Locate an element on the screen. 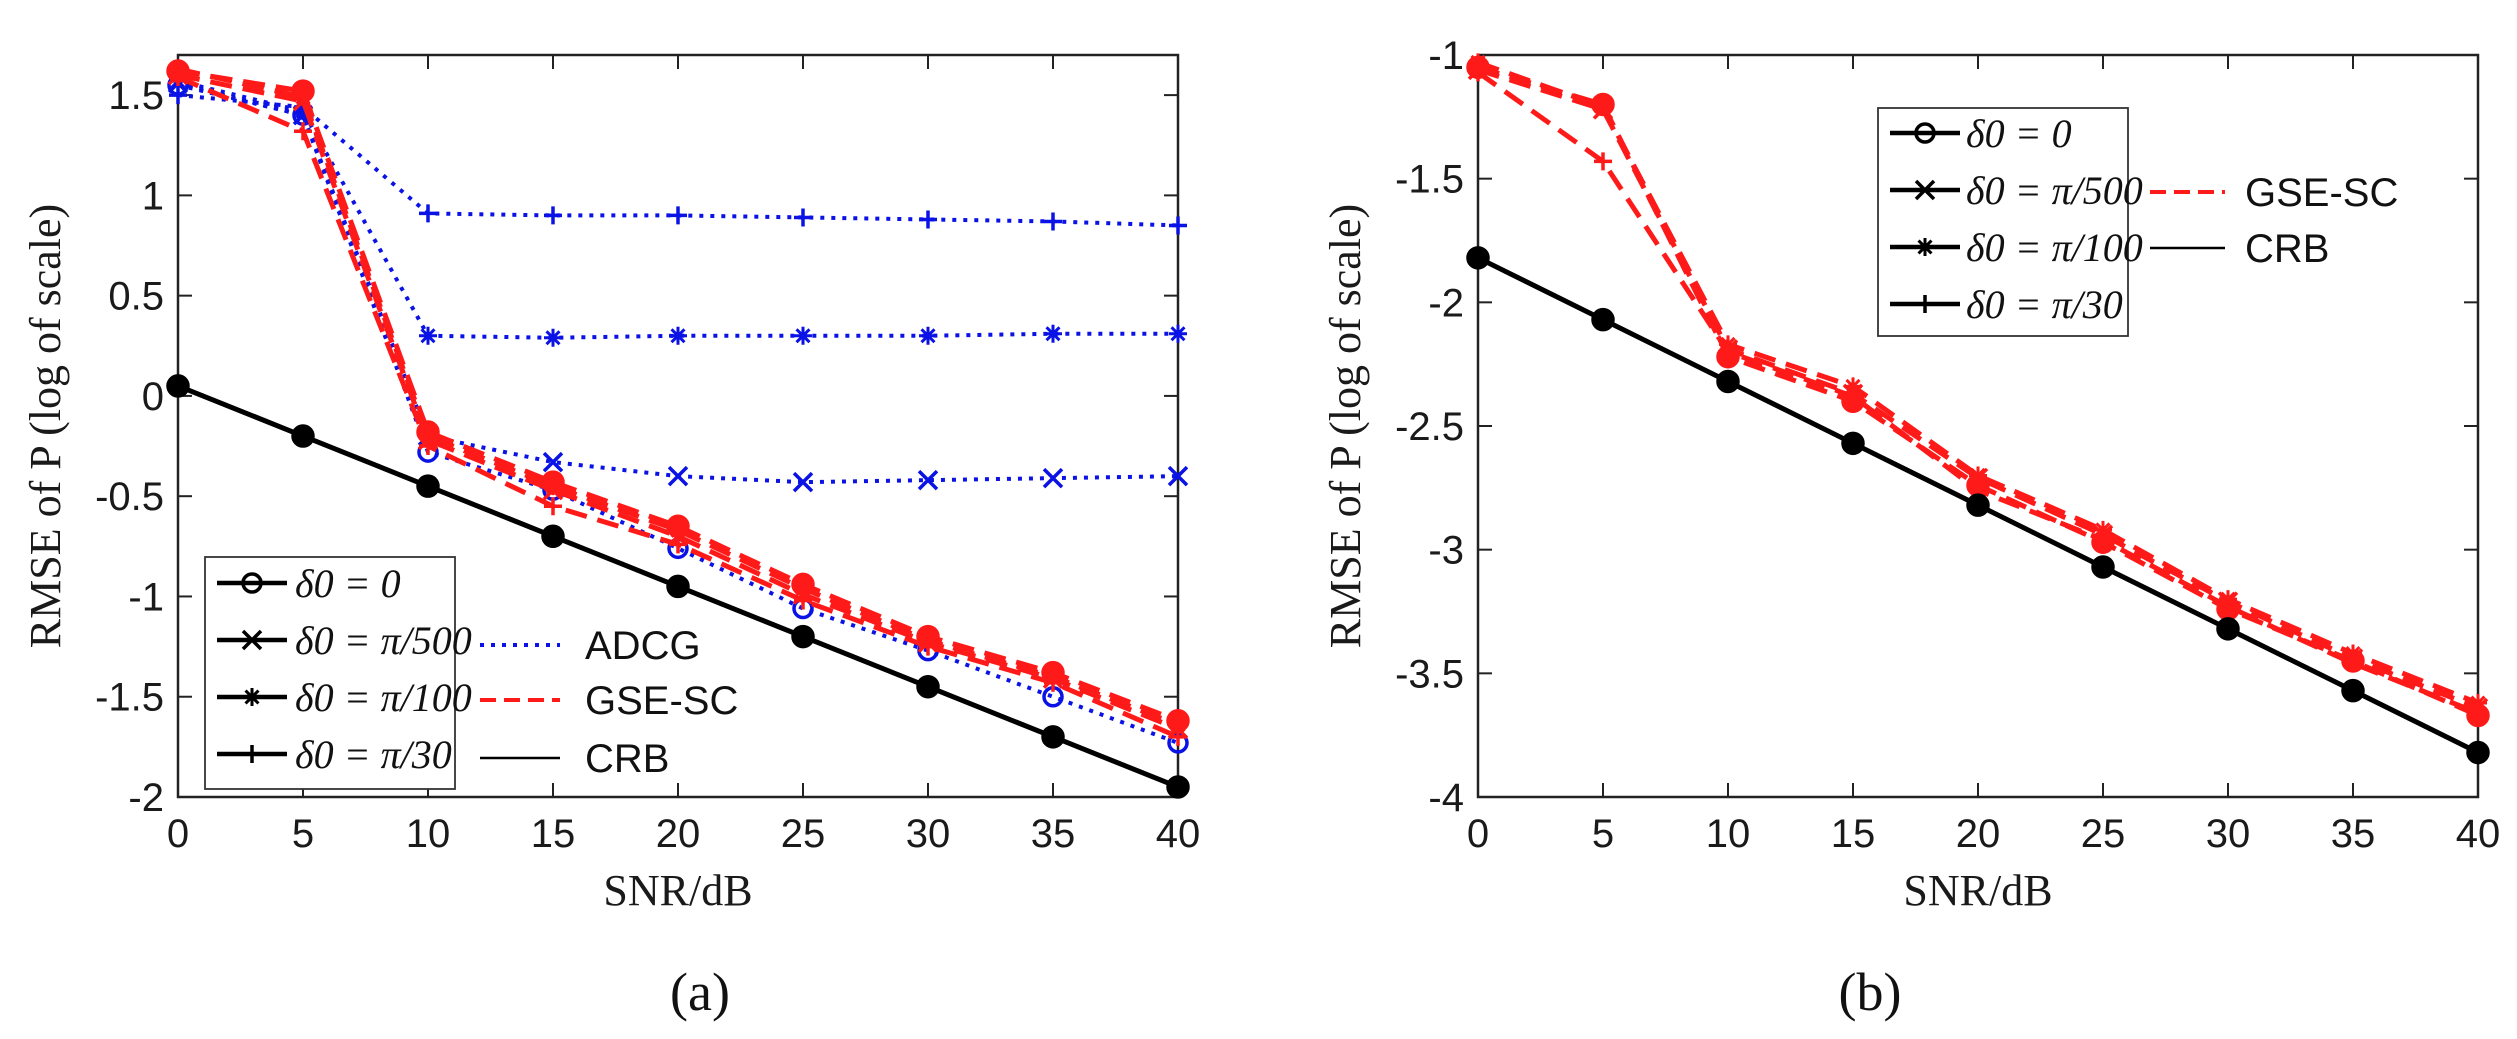 The height and width of the screenshot is (1039, 2517). y-tick-label: -3.5 is located at coordinates (1429, 674).